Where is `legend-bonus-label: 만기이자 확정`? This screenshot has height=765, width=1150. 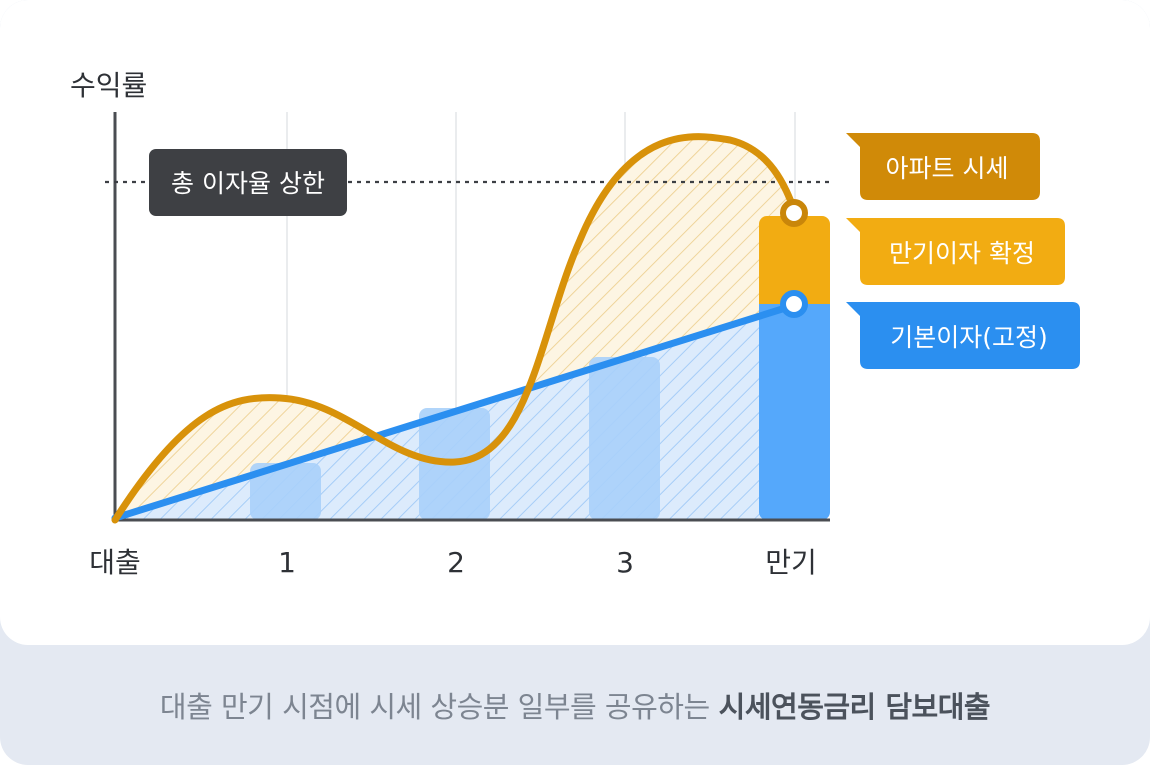 legend-bonus-label: 만기이자 확정 is located at coordinates (962, 253).